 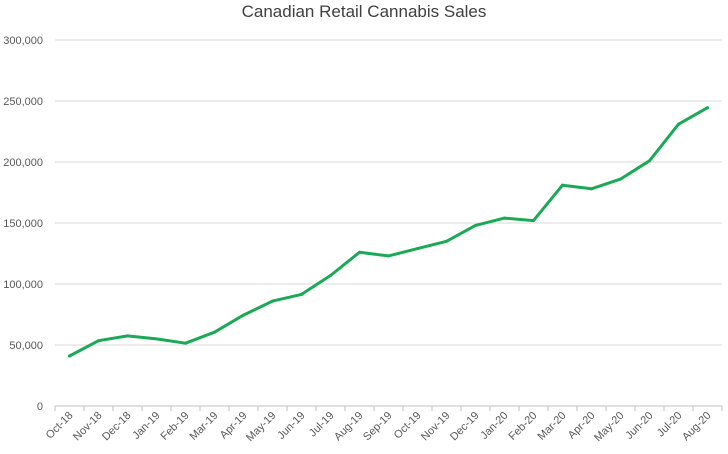 I want to click on x-tick-label: Dec-19, so click(x=465, y=427).